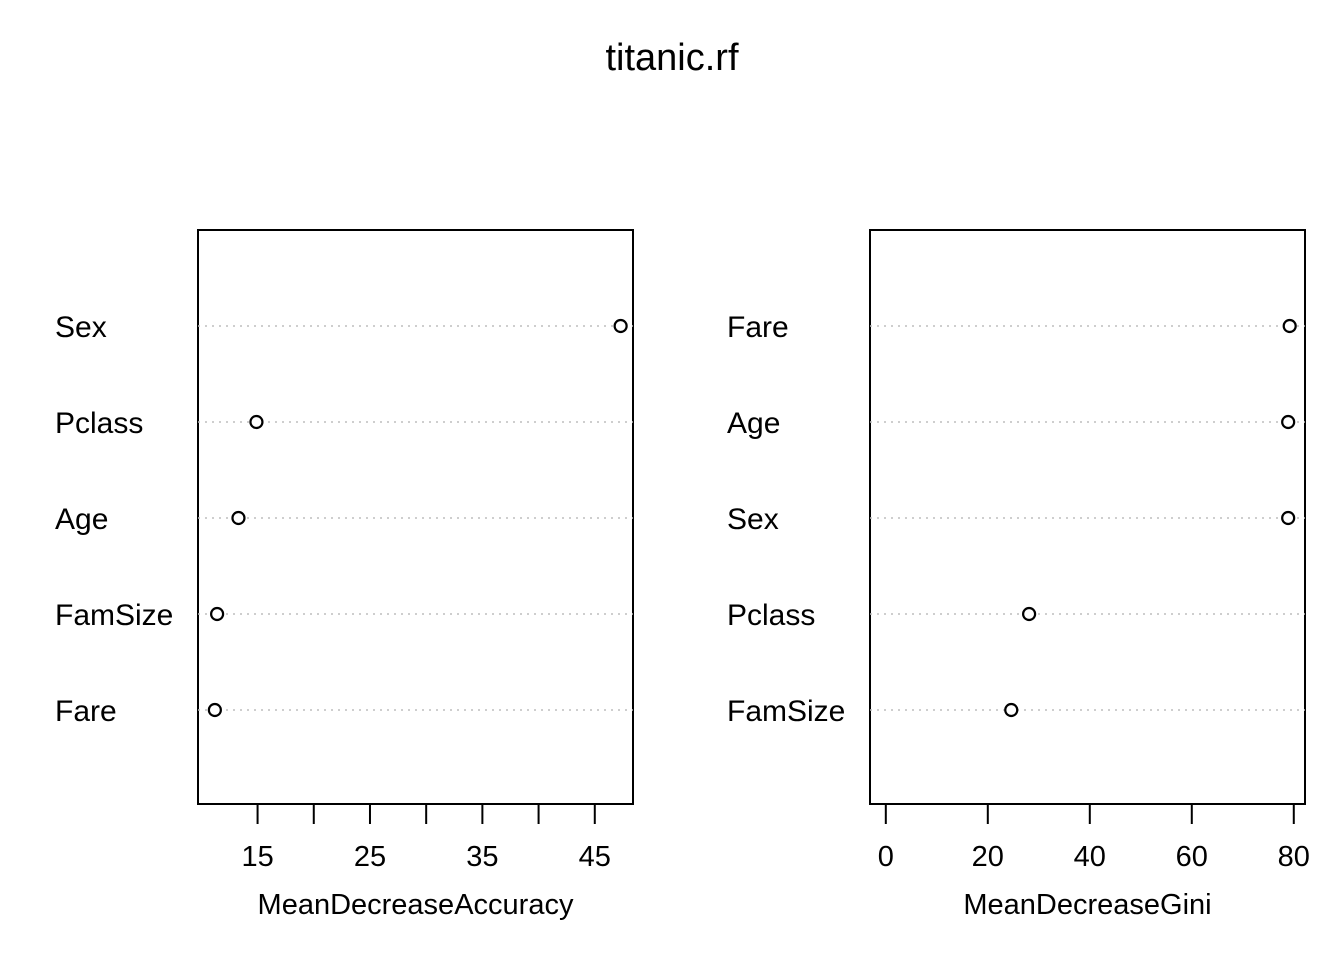  What do you see at coordinates (416, 905) in the screenshot?
I see `x-axis-title: MeanDecreaseAccuracy` at bounding box center [416, 905].